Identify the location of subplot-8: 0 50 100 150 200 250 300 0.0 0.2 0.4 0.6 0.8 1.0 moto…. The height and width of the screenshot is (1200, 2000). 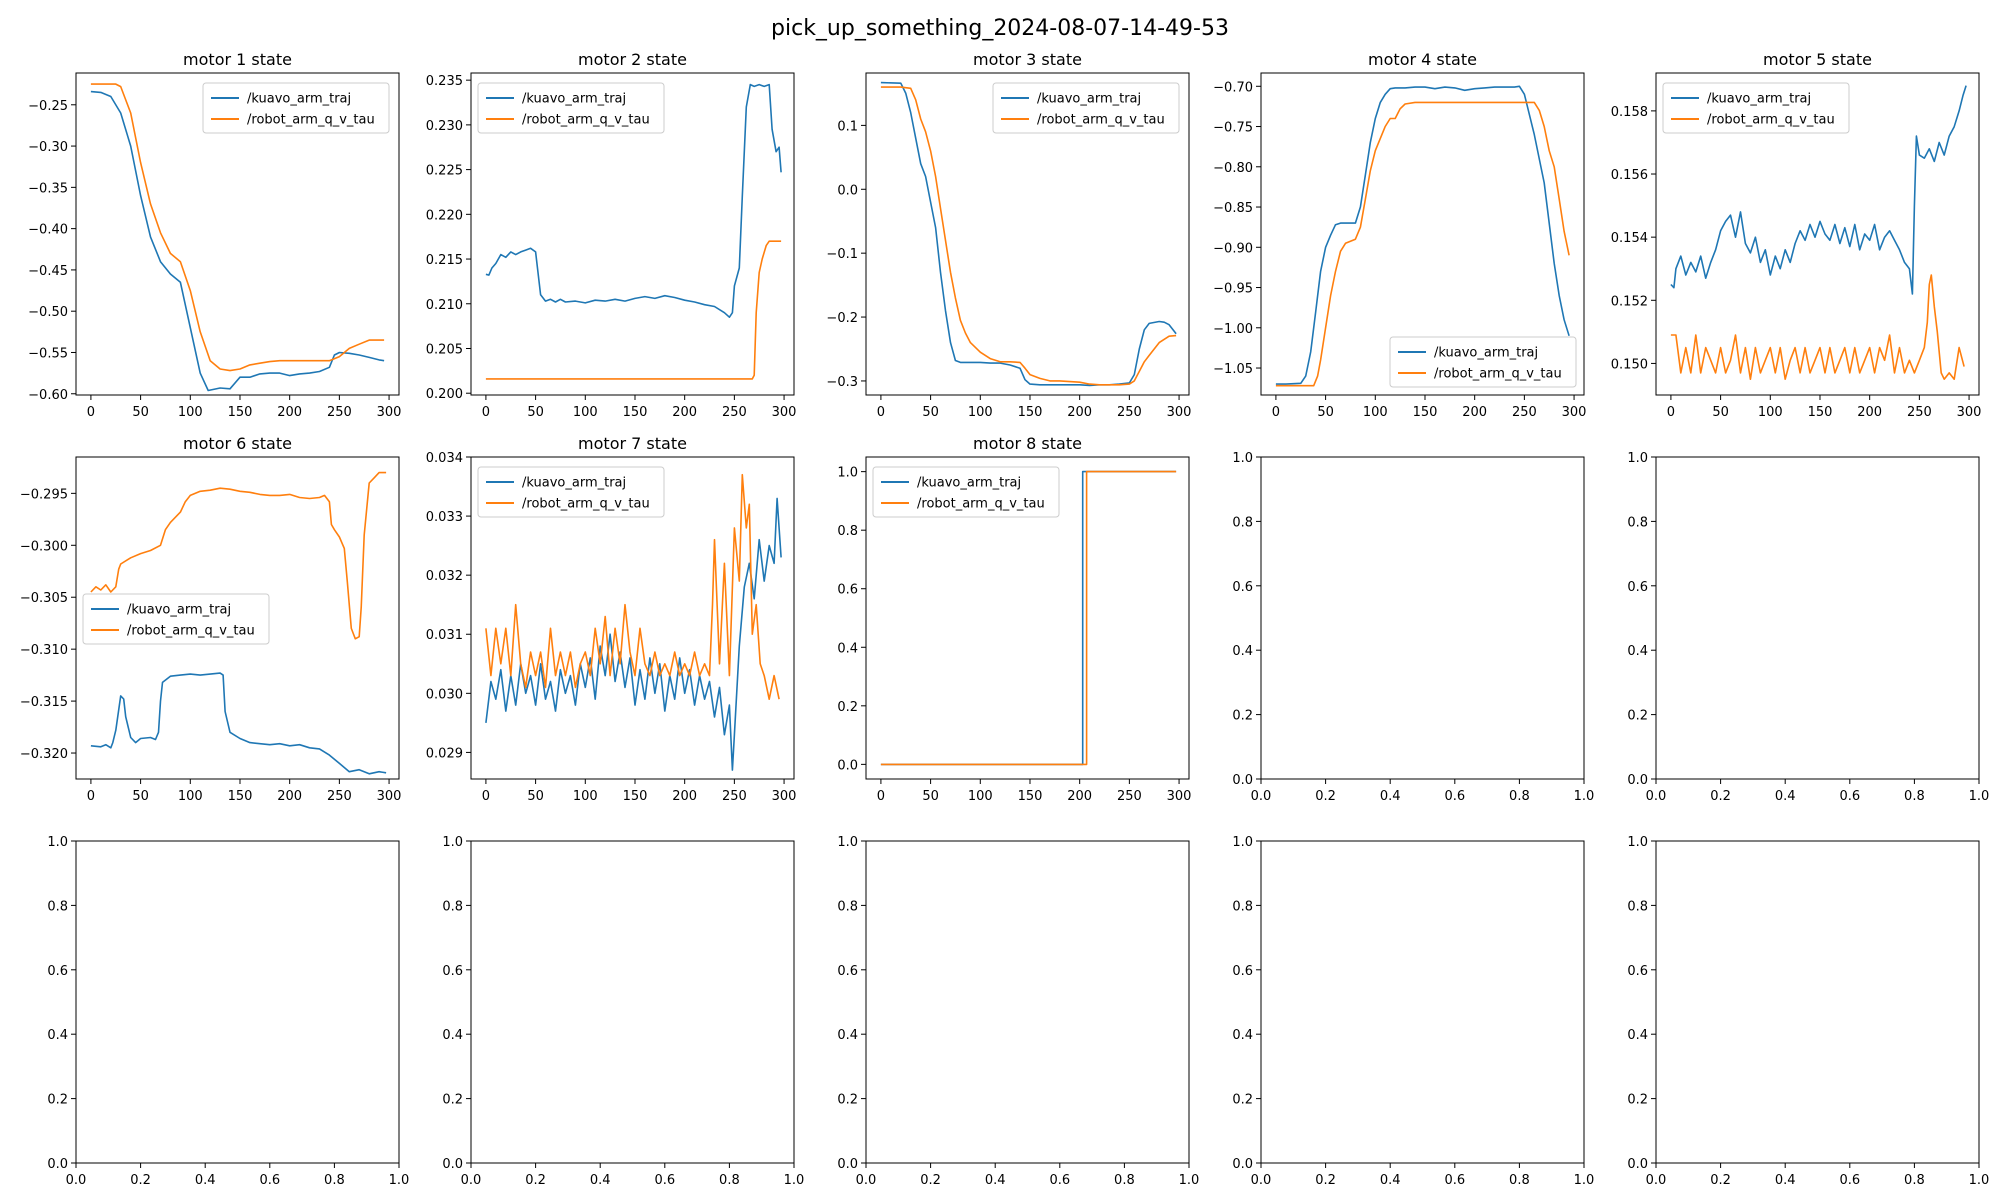
(1014, 619).